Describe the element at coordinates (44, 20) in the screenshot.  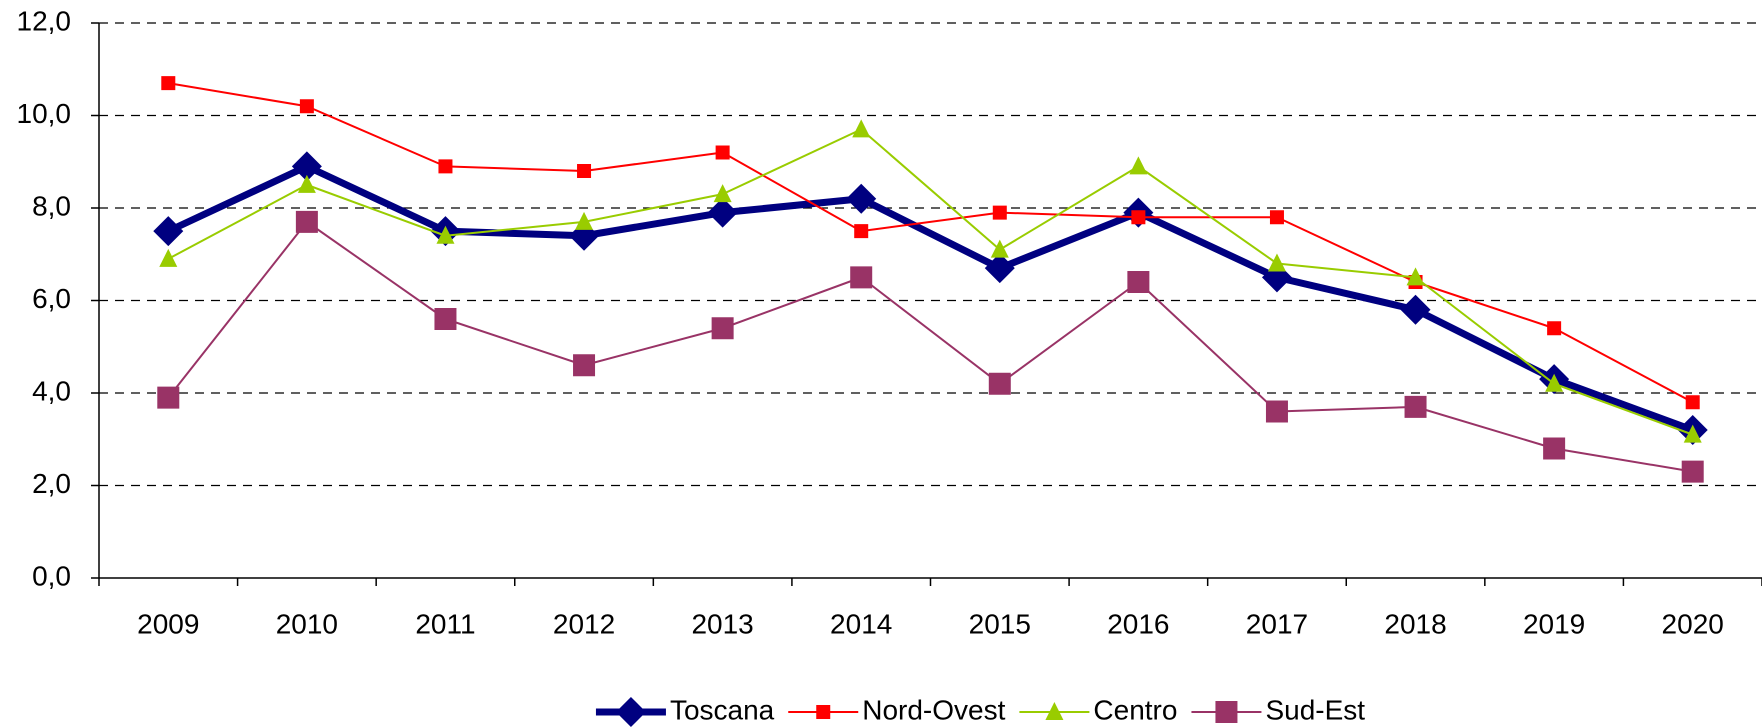
I see `y-tick-label: 12,0` at that location.